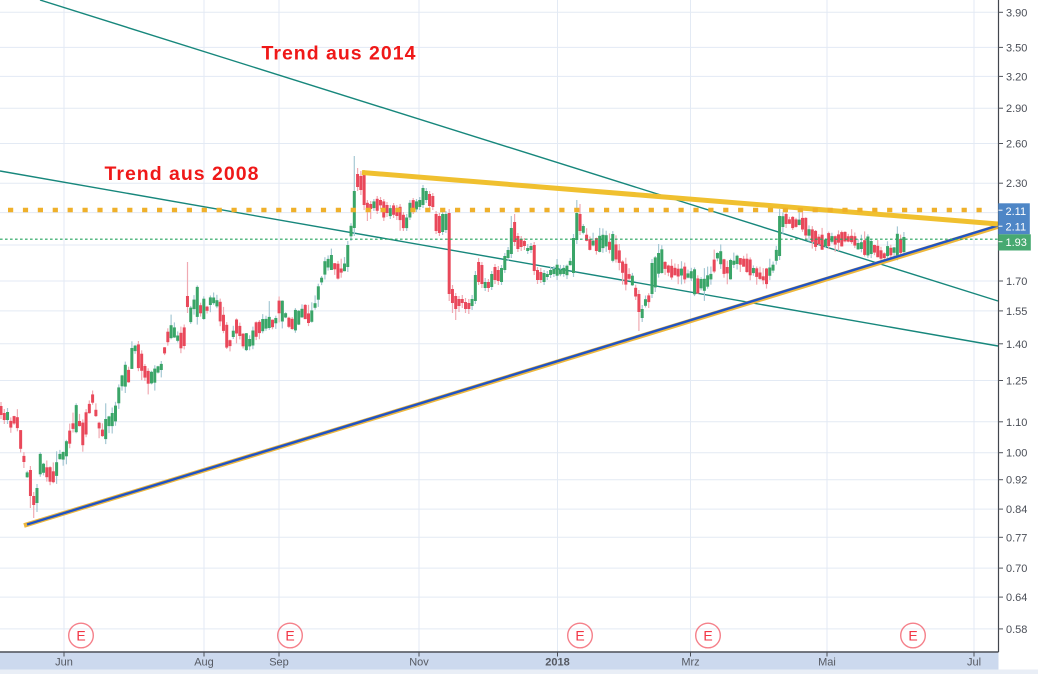  Describe the element at coordinates (419, 663) in the screenshot. I see `svg-text: Nov` at that location.